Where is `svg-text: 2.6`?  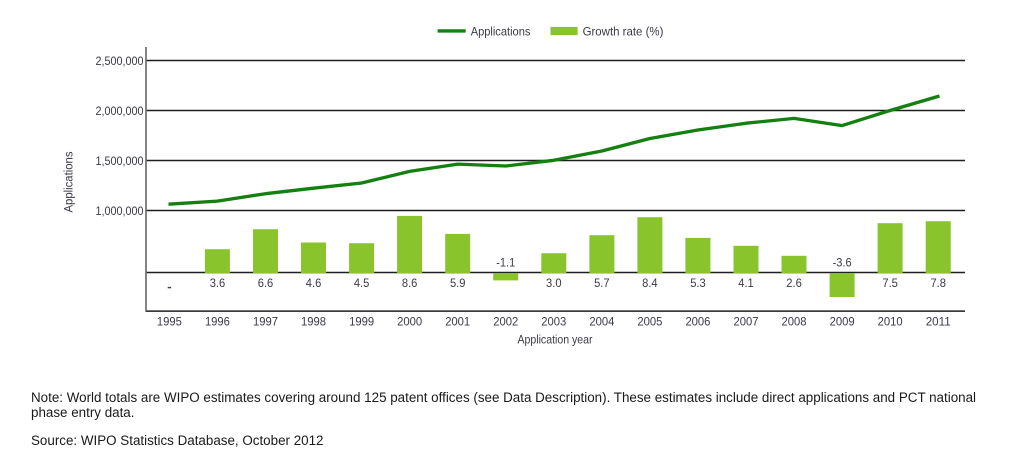
svg-text: 2.6 is located at coordinates (794, 283).